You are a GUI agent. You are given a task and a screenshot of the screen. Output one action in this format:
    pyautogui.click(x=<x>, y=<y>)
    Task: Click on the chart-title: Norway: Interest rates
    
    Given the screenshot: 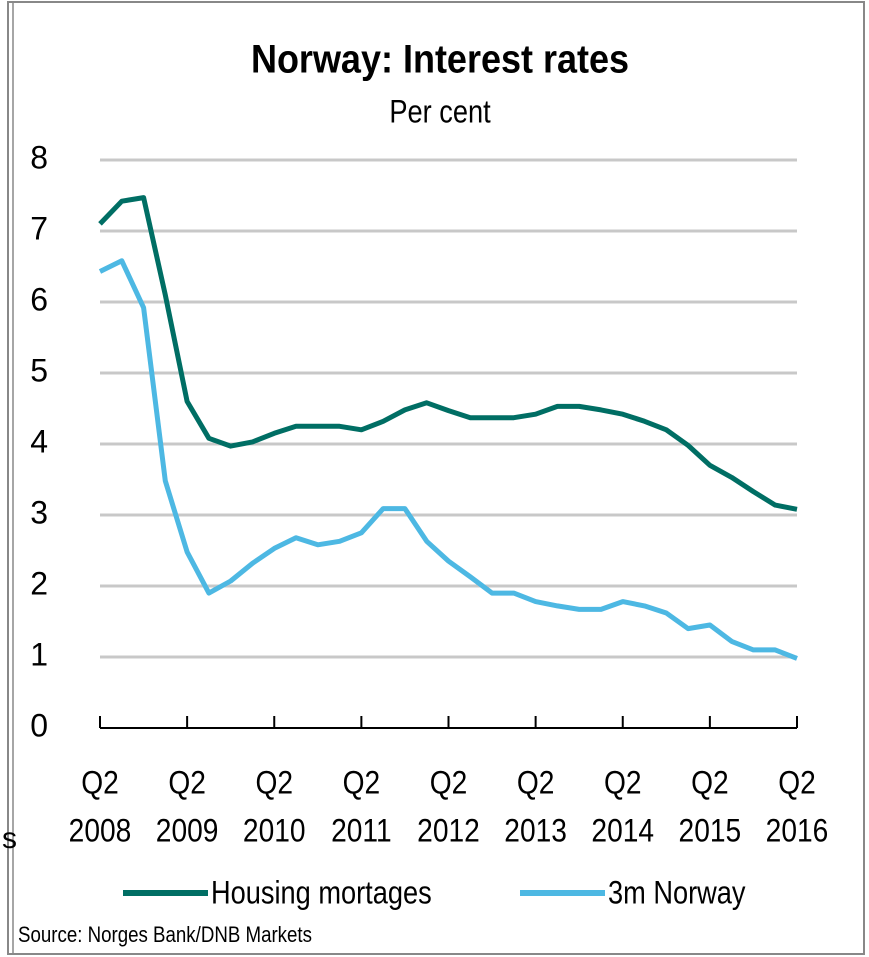 What is the action you would take?
    pyautogui.click(x=440, y=60)
    